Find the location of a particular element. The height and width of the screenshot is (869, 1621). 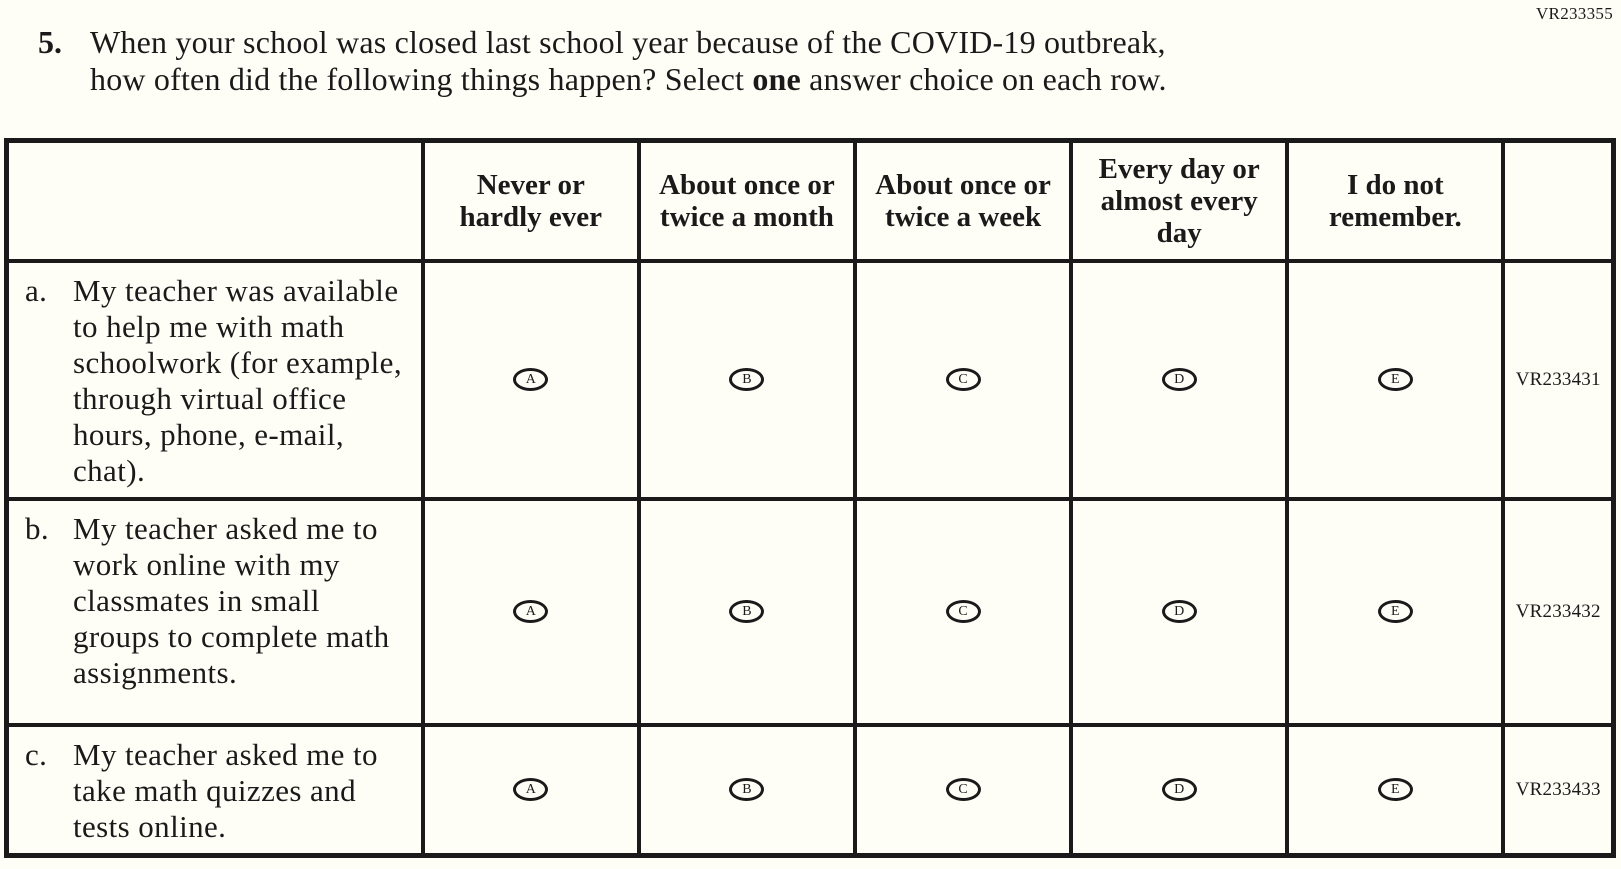

row-a-bubble-a: A is located at coordinates (531, 379).